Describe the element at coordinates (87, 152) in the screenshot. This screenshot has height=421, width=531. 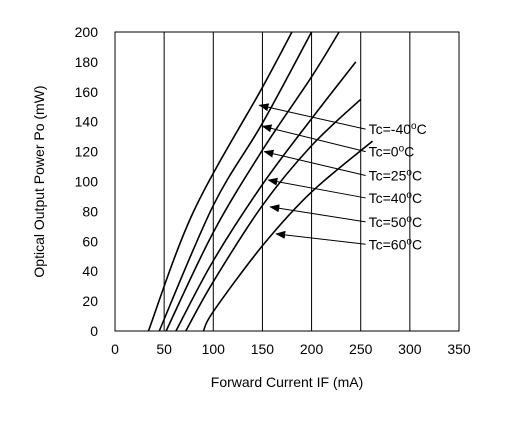
I see `y-tick-label: 120` at that location.